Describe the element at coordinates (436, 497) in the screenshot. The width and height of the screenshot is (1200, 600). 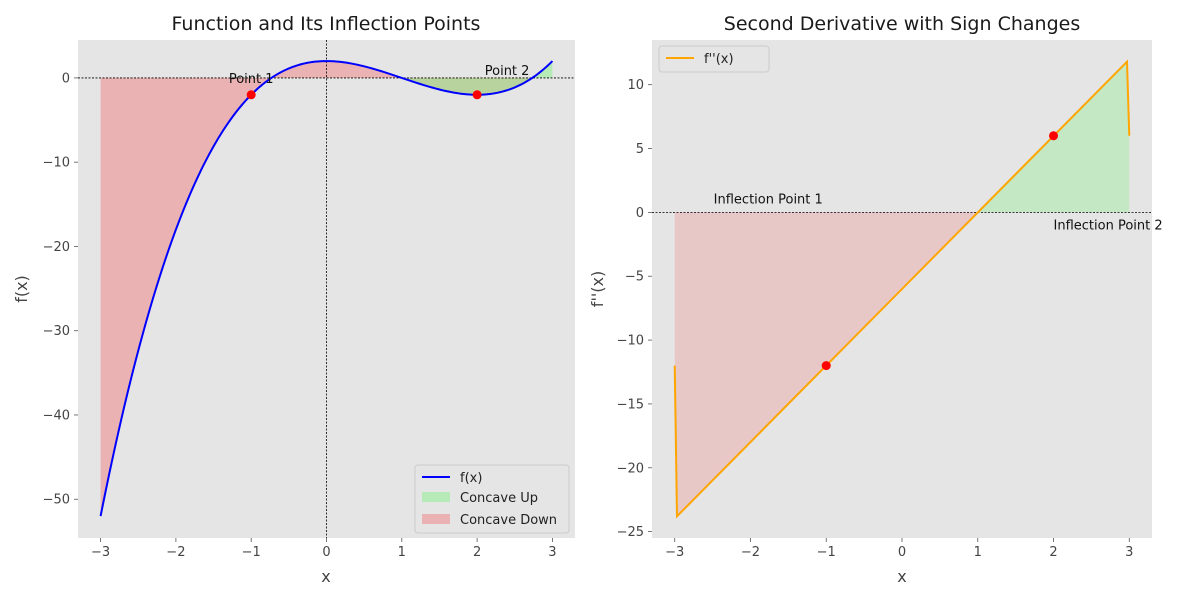
I see `legend-swatch-concave-up` at that location.